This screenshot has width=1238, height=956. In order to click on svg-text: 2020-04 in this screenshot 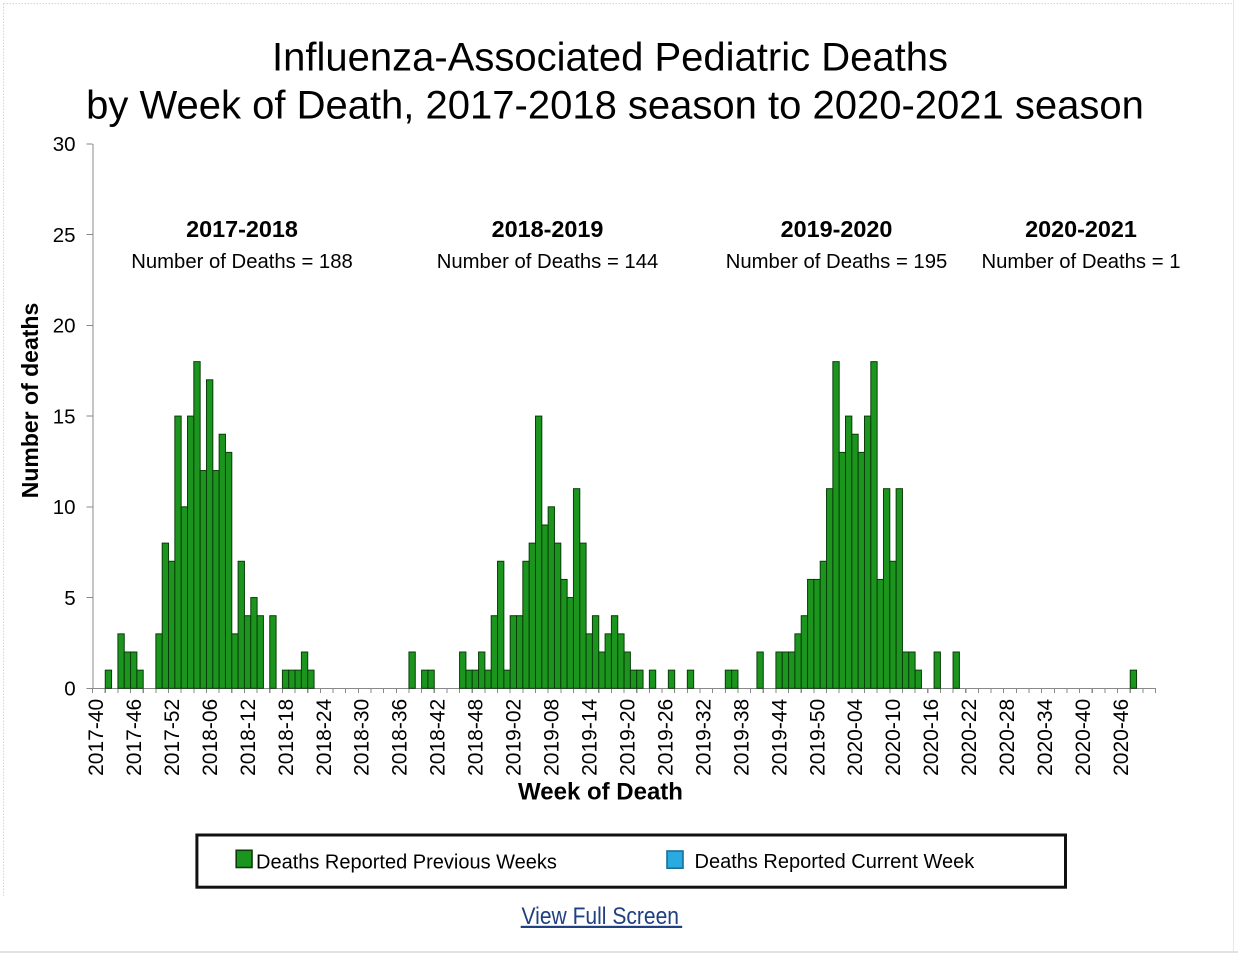, I will do `click(855, 736)`.